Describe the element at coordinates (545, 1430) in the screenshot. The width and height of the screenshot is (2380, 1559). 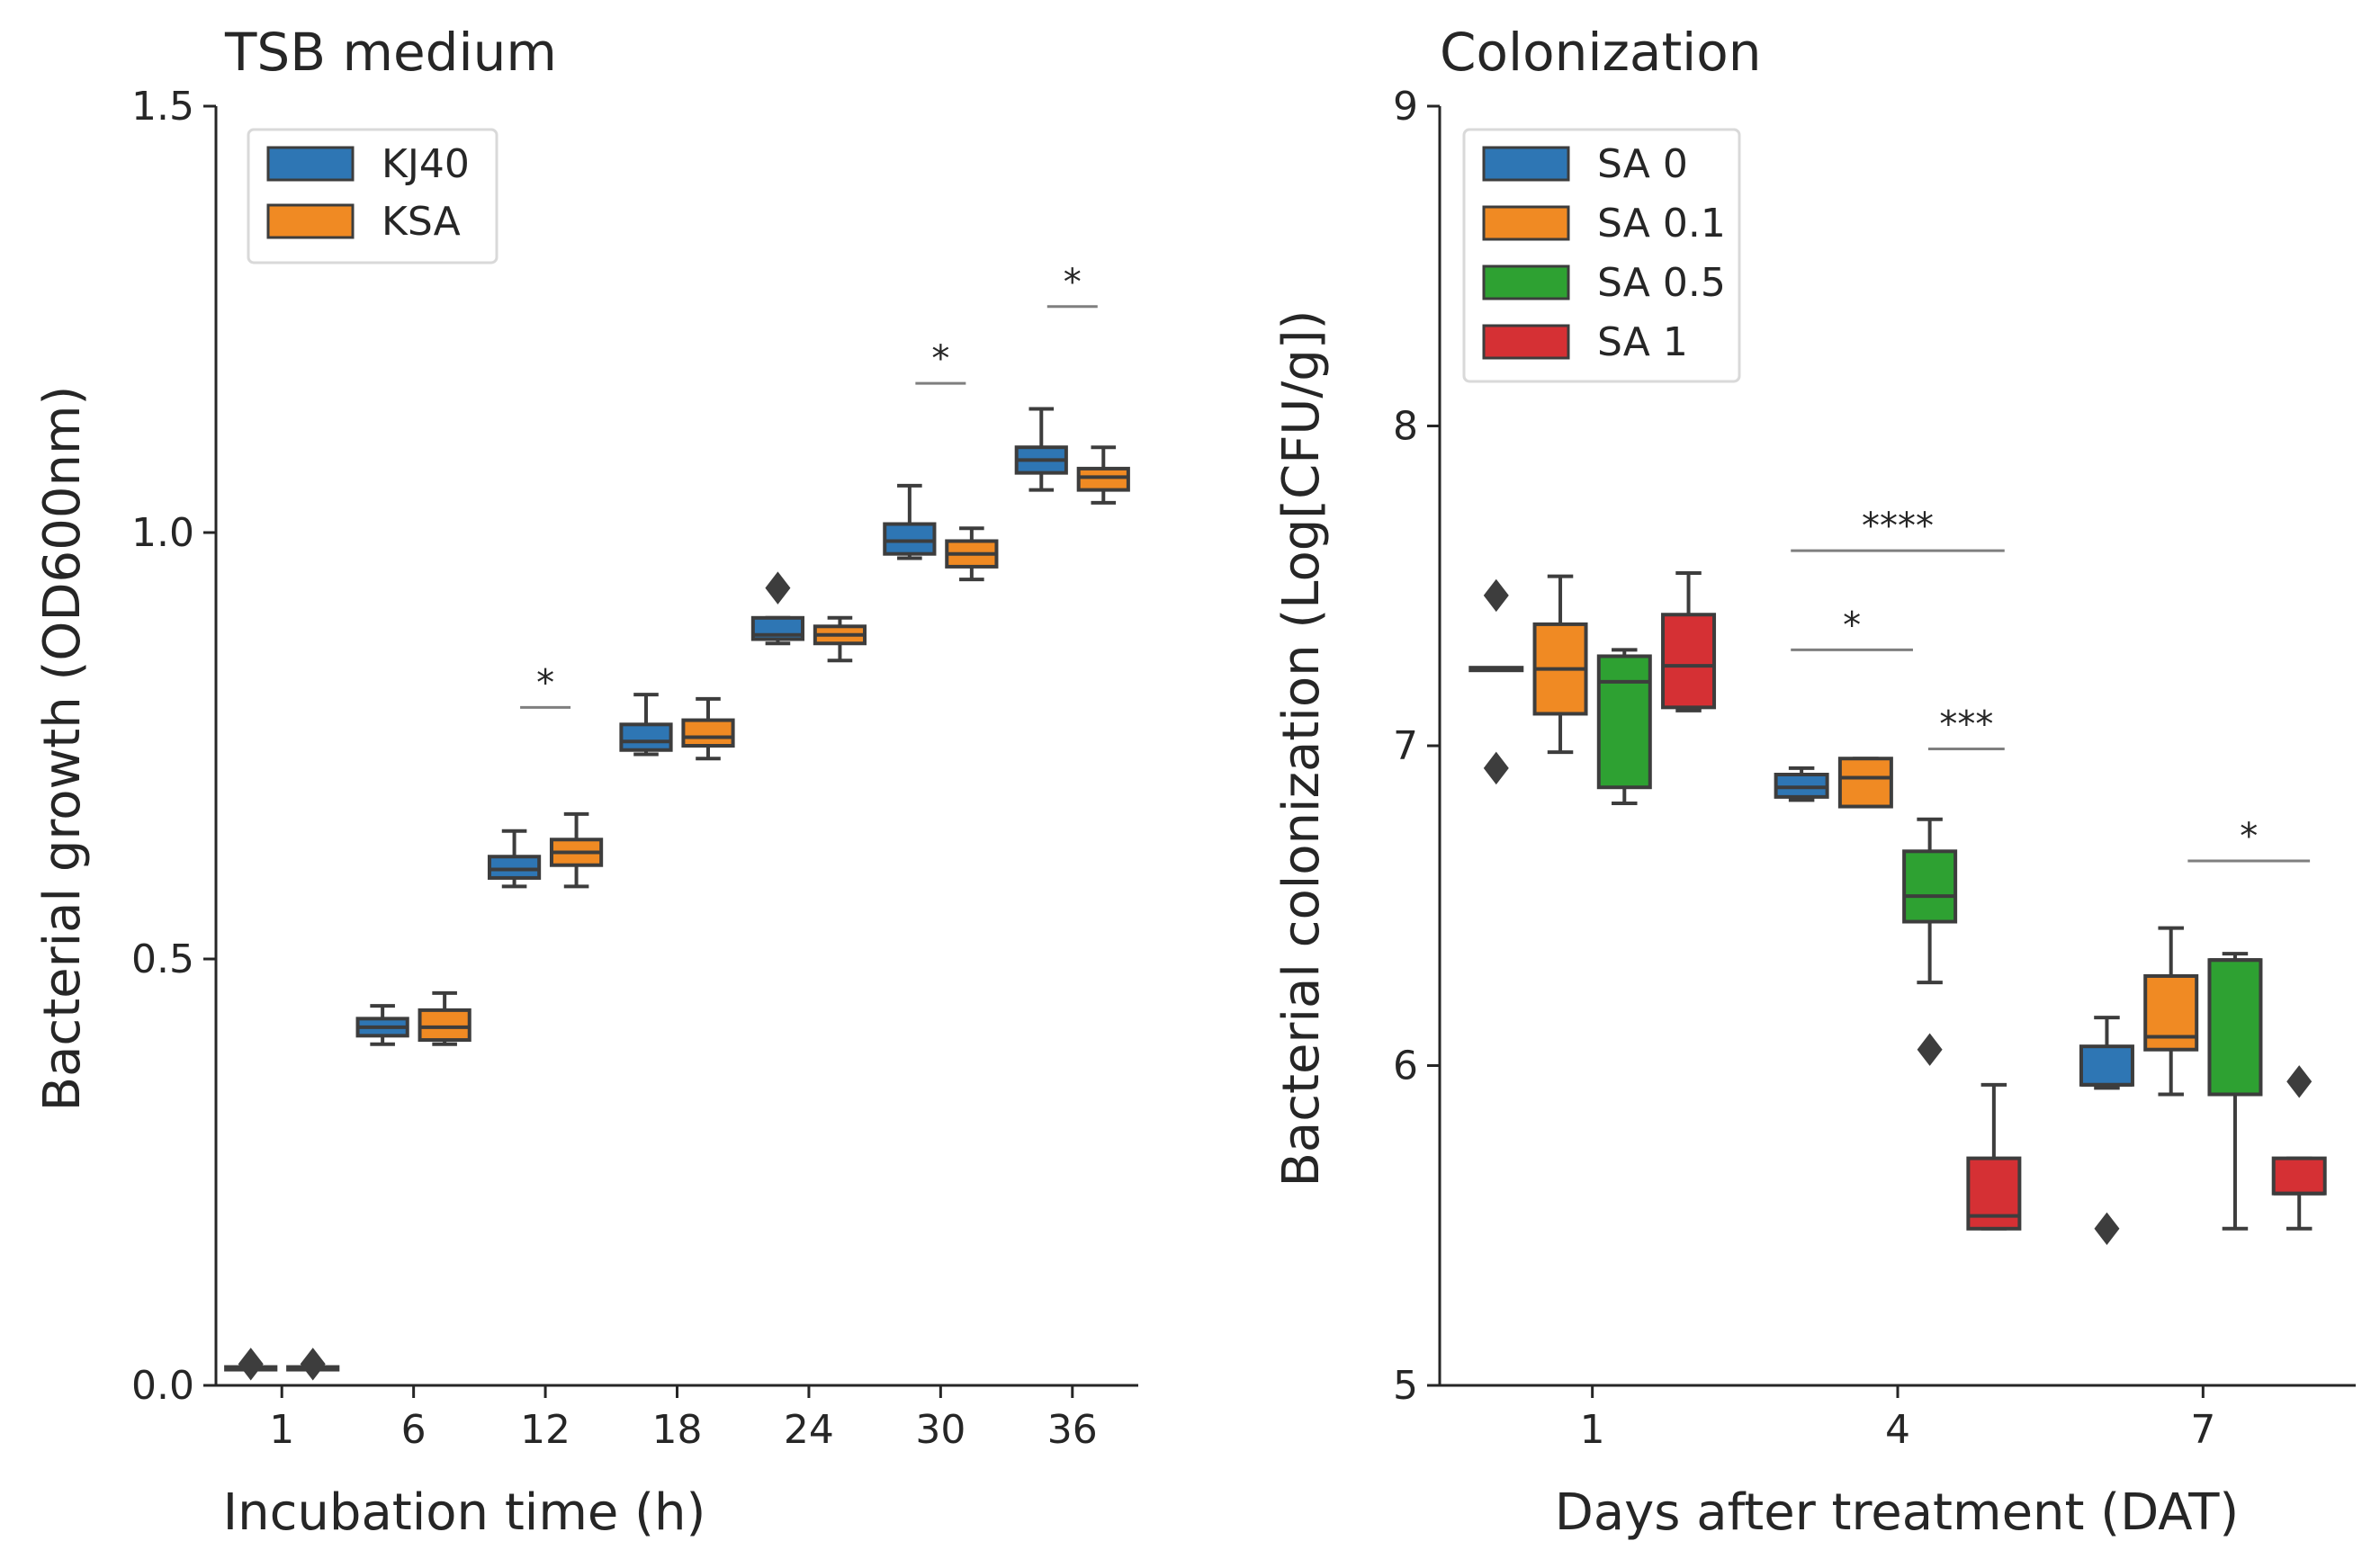
I see `x-tick-label: 12` at that location.